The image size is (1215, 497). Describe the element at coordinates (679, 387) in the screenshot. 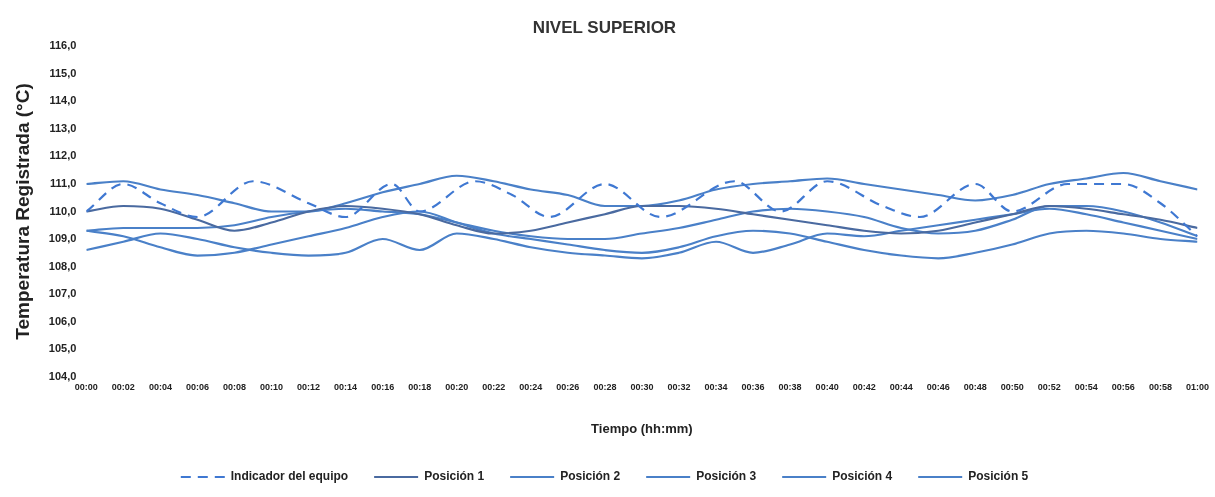

I see `x-tick-label: 00:32` at that location.